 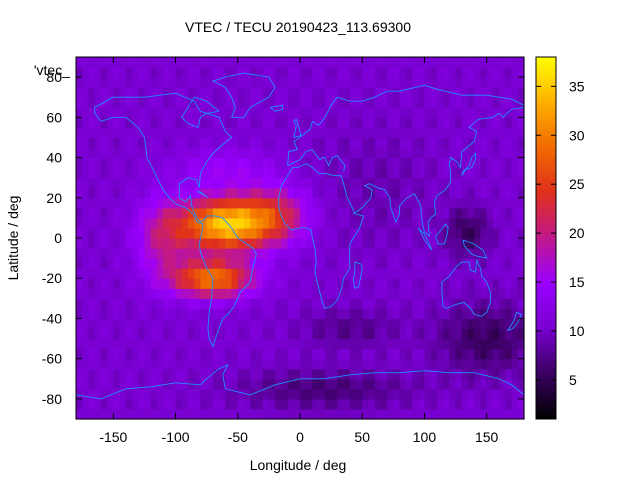 What do you see at coordinates (176, 437) in the screenshot?
I see `x-tick-label: -100` at bounding box center [176, 437].